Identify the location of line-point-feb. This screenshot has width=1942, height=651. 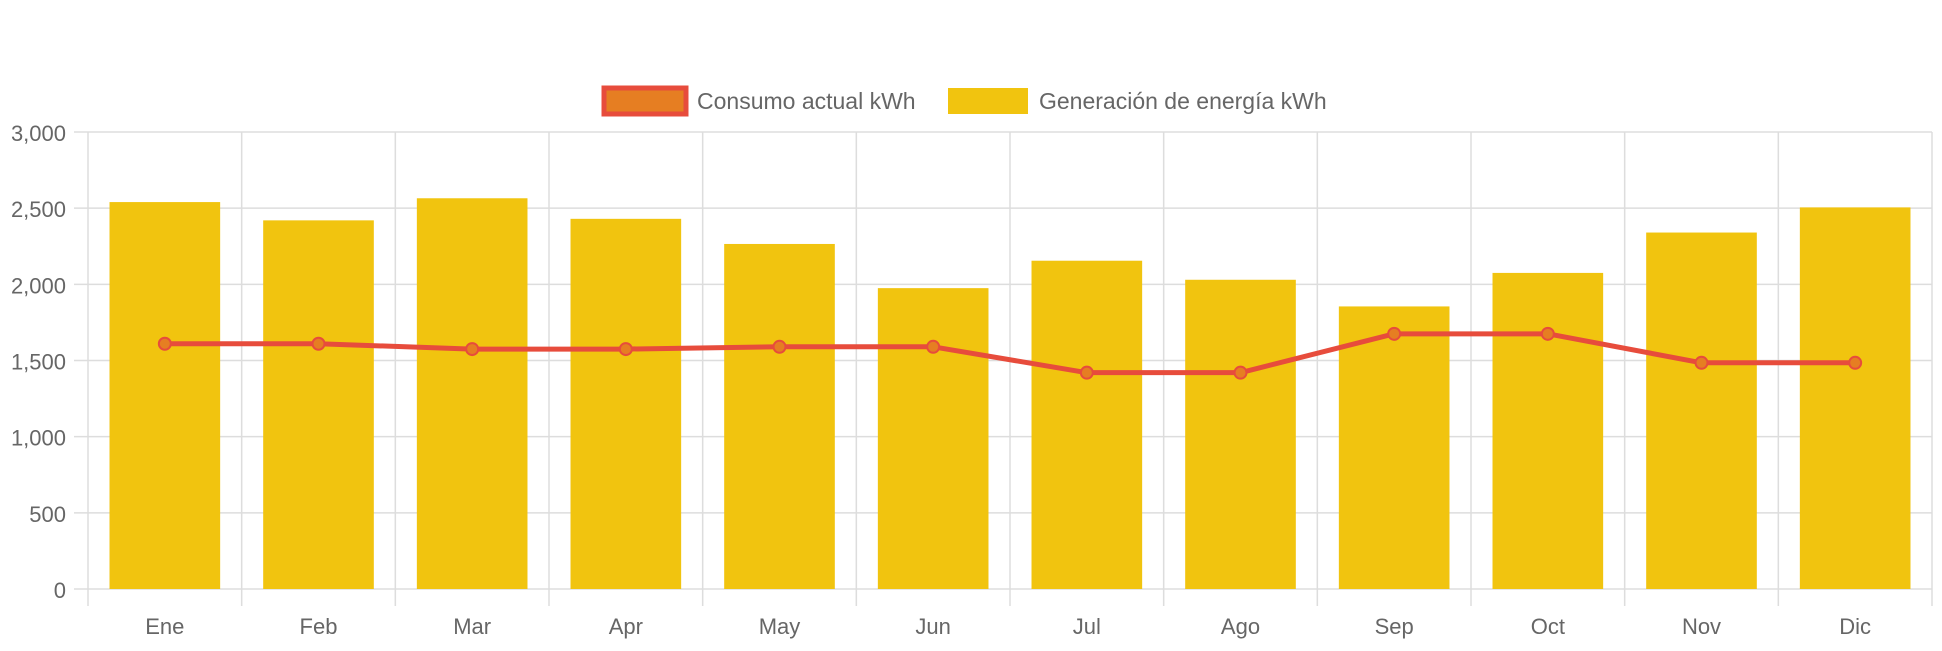
(318, 343).